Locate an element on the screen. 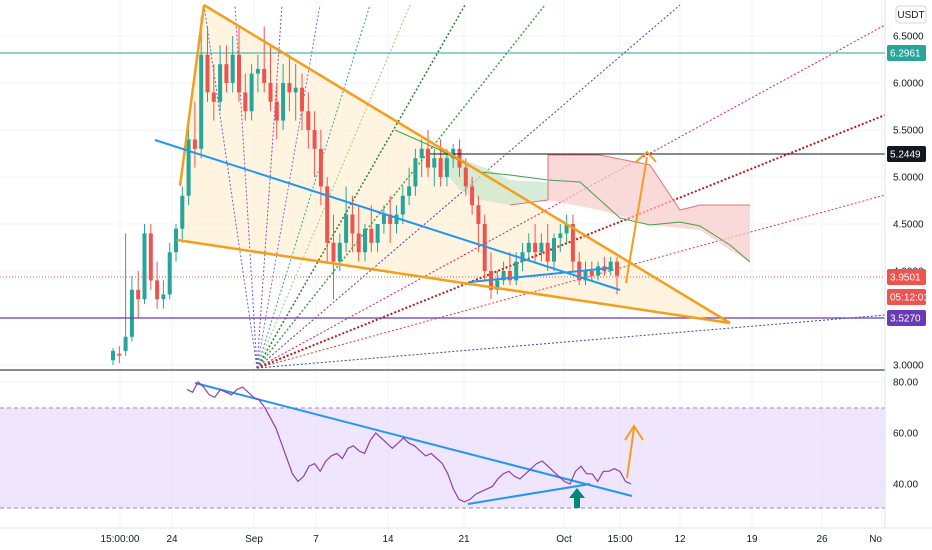 The width and height of the screenshot is (932, 550). time-tick-label: 19 is located at coordinates (752, 539).